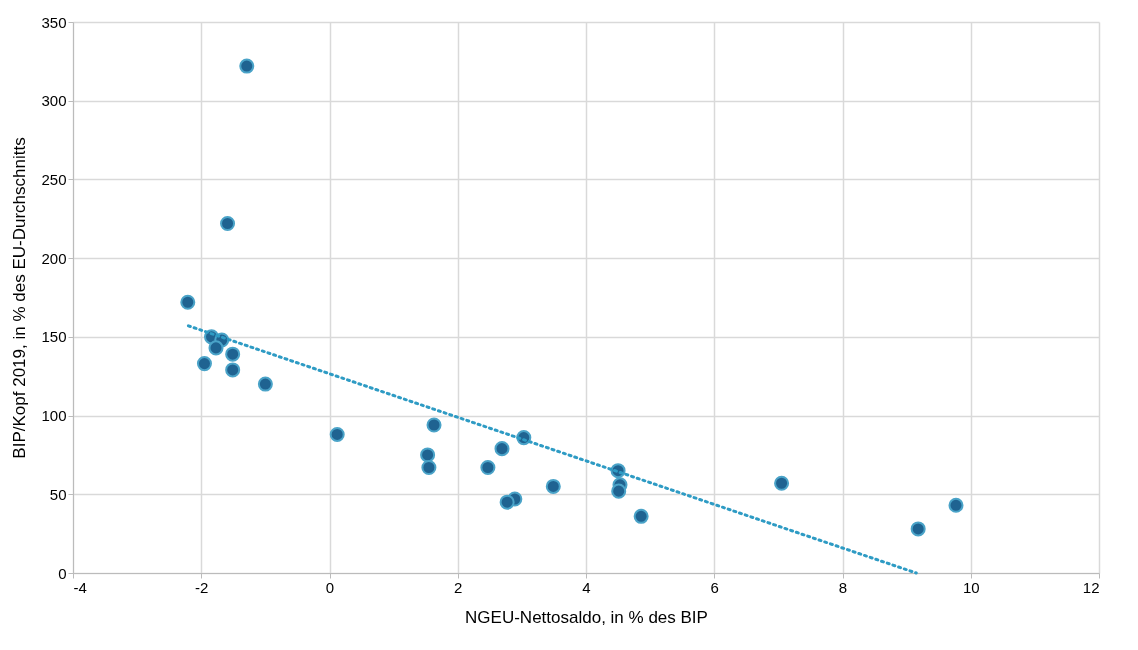  What do you see at coordinates (586, 617) in the screenshot?
I see `x-axis-title: NGEU-Nettosaldo, in % des BIP` at bounding box center [586, 617].